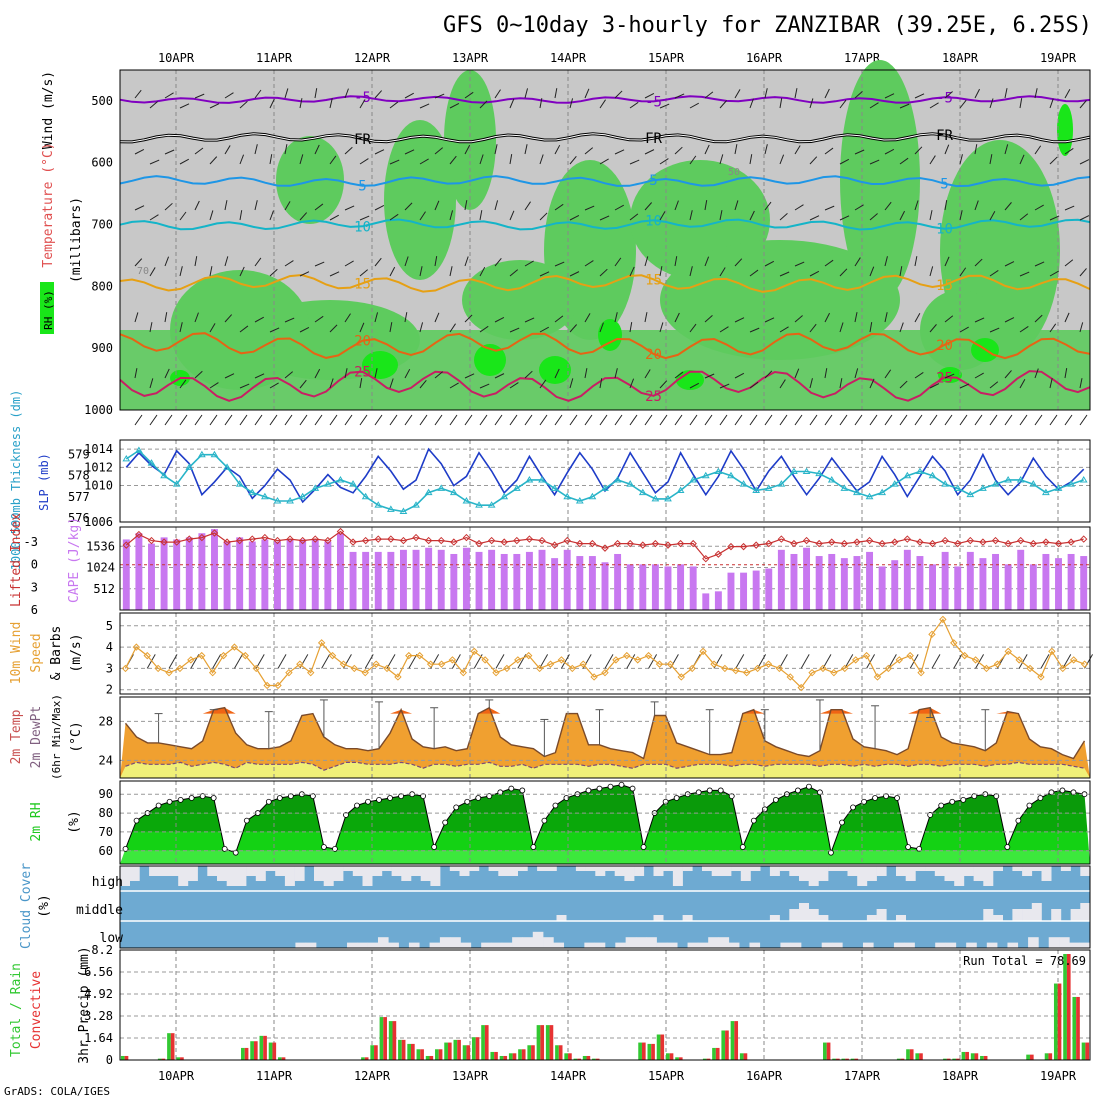 This screenshot has height=1104, width=1100. Describe the element at coordinates (610, 335) in the screenshot. I see `rh-saturated-region` at that location.